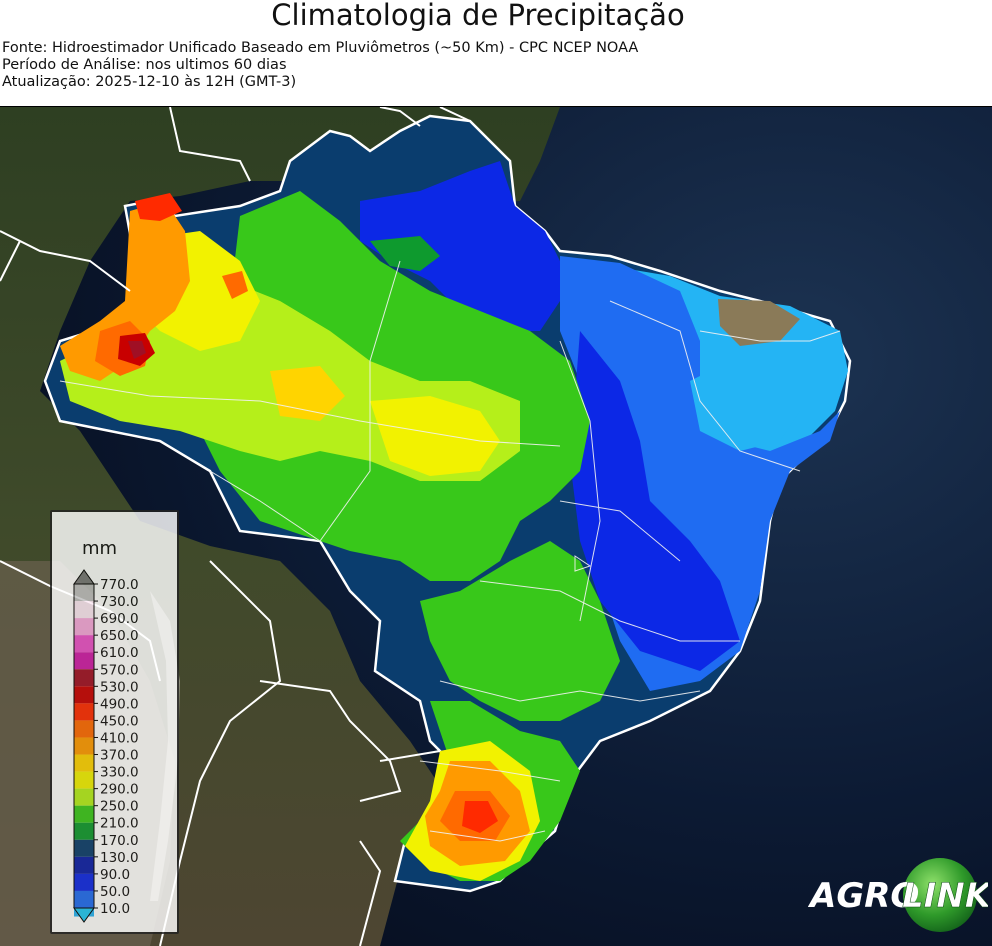 The width and height of the screenshot is (992, 946). I want to click on colorbar-tick-label: 250.0, so click(119, 807).